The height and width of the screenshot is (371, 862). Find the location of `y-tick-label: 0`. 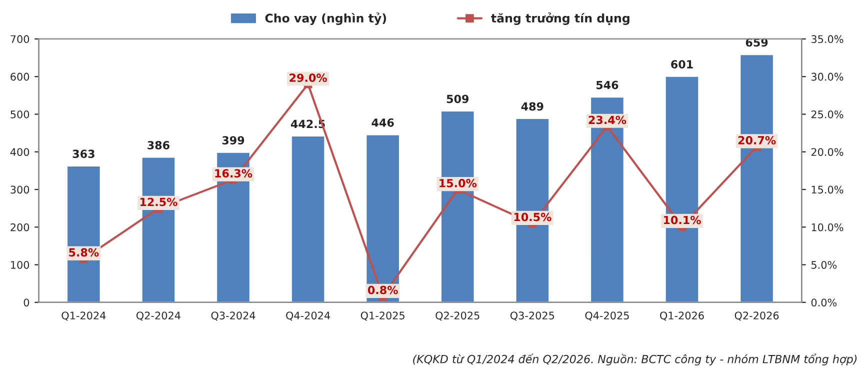

y-tick-label: 0 is located at coordinates (27, 302).